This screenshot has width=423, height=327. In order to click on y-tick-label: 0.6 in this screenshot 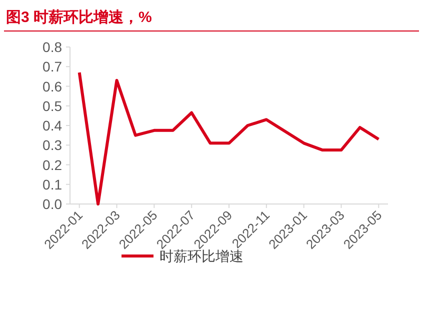, I will do `click(52, 86)`.